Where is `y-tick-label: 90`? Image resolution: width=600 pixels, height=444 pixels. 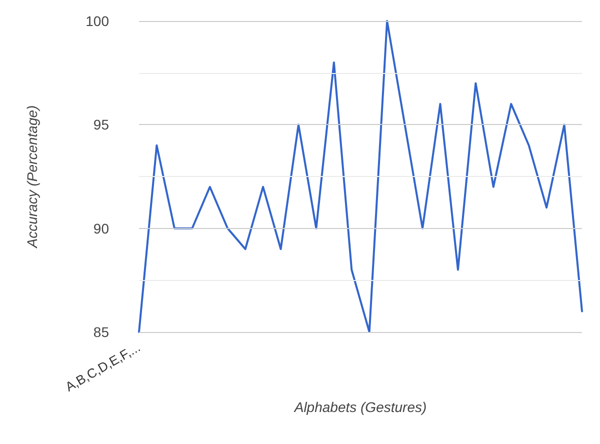 y-tick-label: 90 is located at coordinates (101, 228).